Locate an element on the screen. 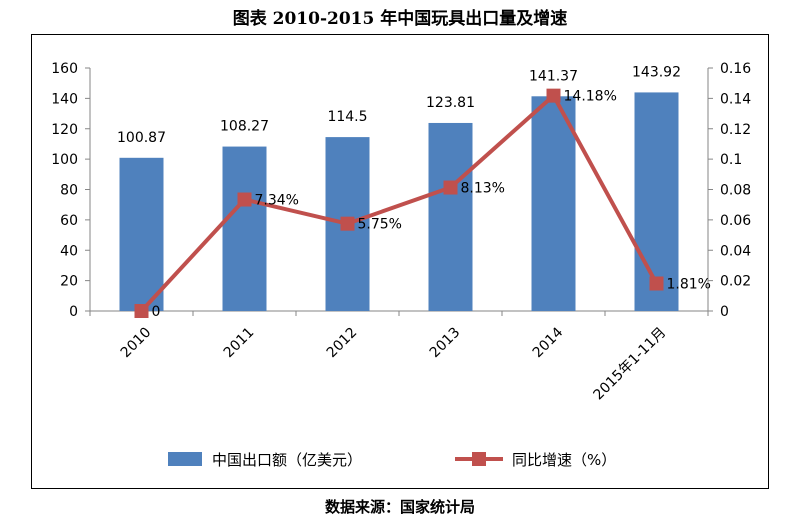  right-tick-label: 0 is located at coordinates (724, 312).